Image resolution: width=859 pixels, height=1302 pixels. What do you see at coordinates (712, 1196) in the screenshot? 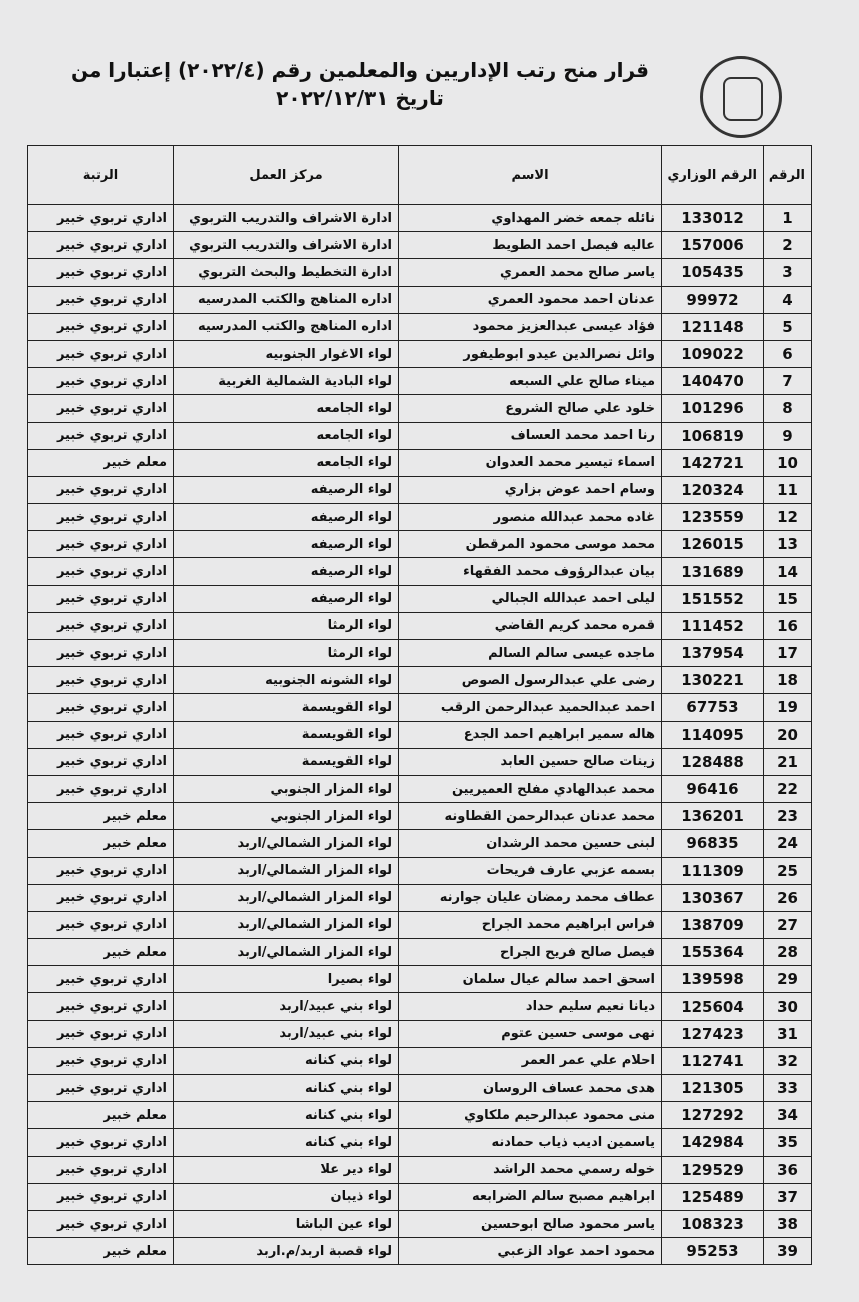
I see `ministry-number: 125489` at bounding box center [712, 1196].